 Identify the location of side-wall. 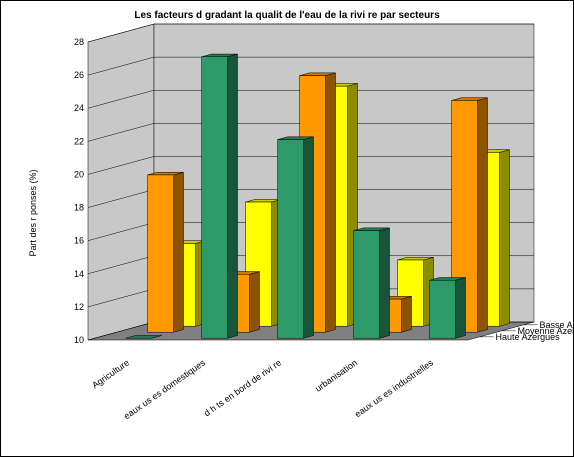
(121, 182).